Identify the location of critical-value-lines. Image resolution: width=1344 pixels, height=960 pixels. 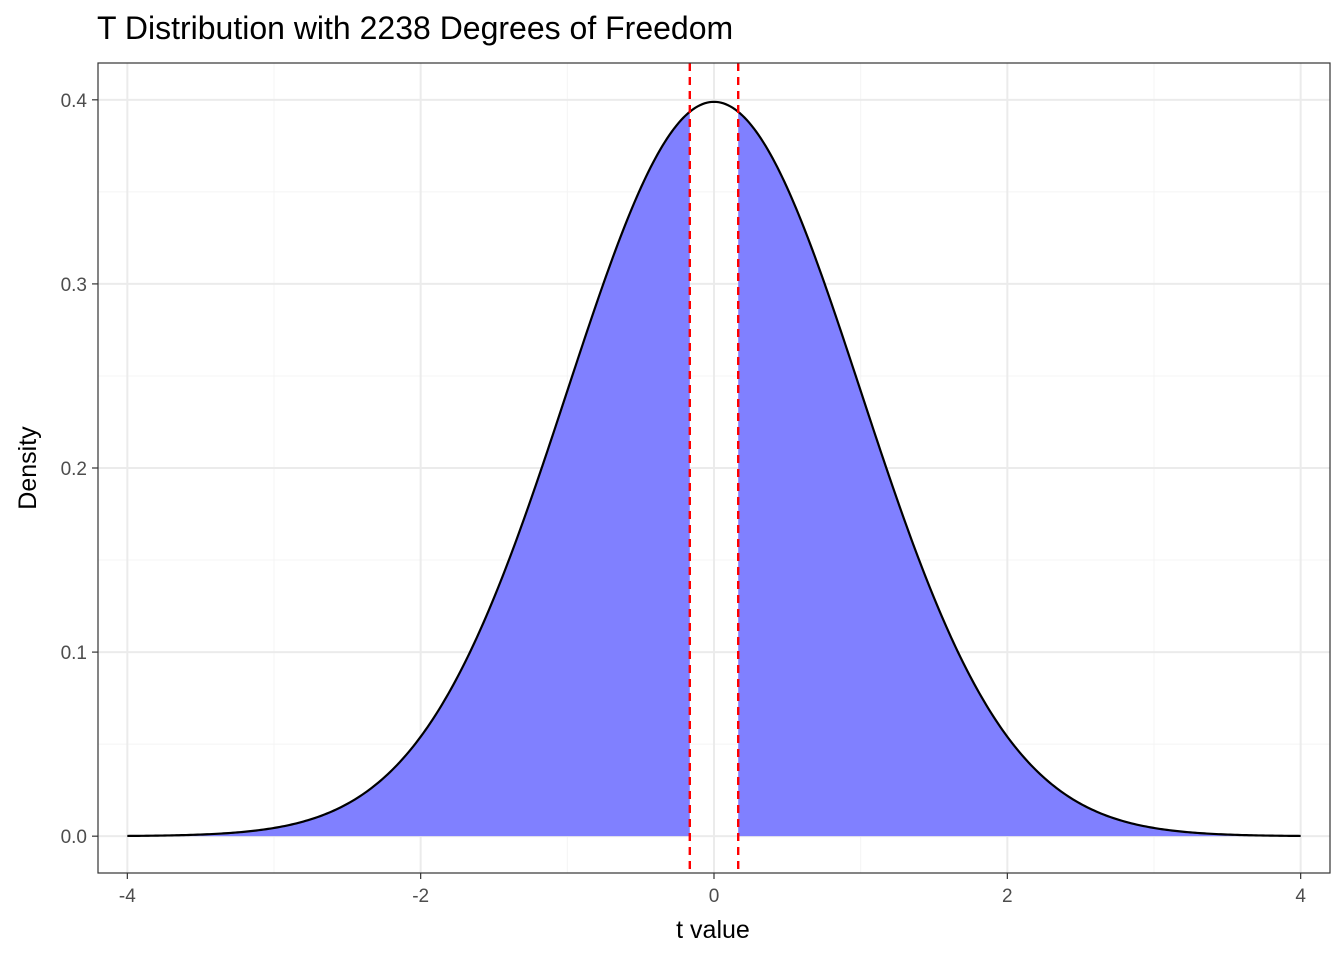
(714, 468).